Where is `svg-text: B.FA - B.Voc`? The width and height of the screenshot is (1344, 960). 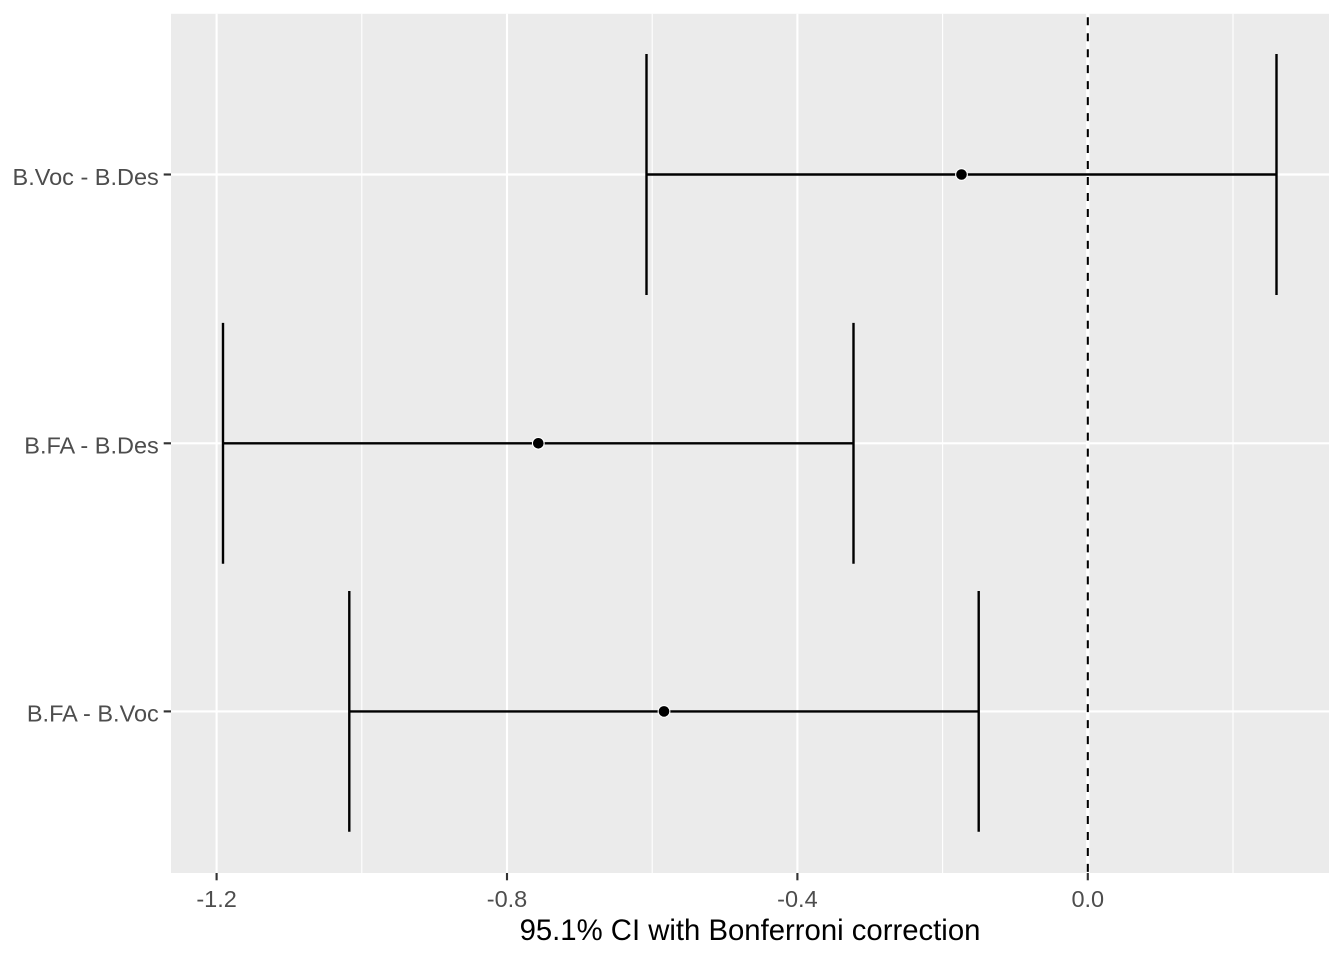
svg-text: B.FA - B.Voc is located at coordinates (93, 714).